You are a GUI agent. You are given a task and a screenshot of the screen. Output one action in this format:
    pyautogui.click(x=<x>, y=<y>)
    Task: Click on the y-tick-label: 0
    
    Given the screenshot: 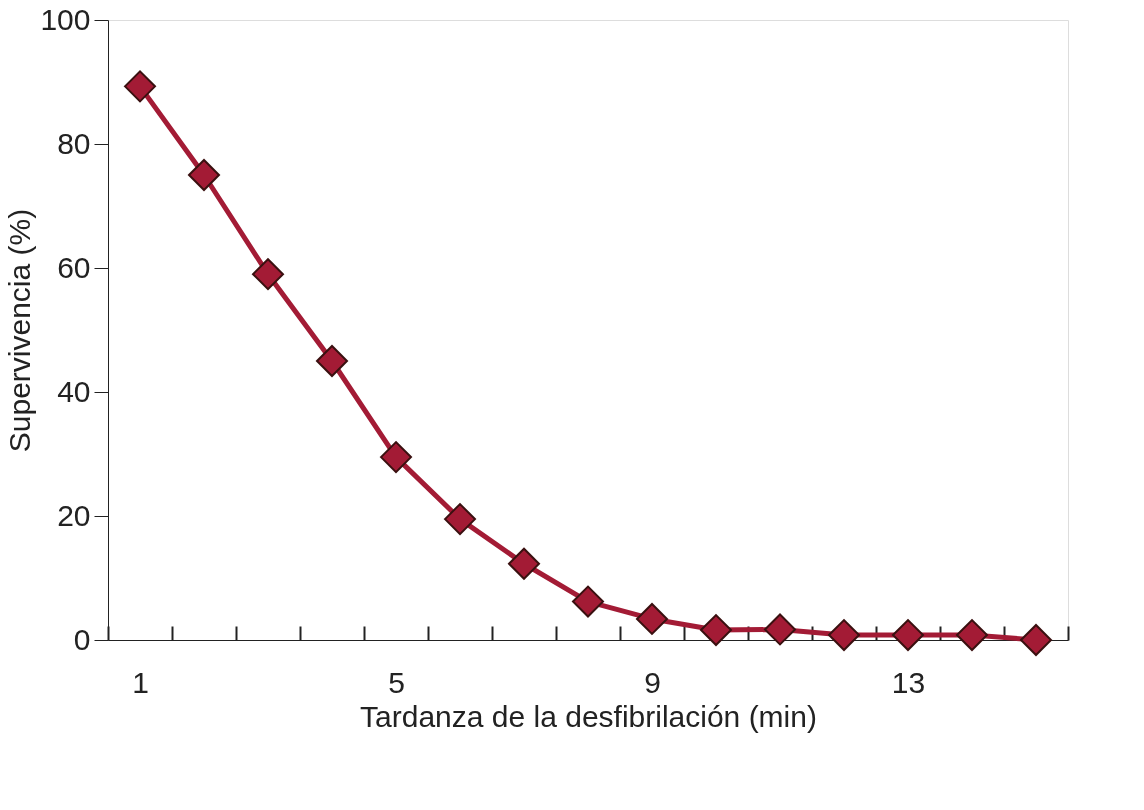 What is the action you would take?
    pyautogui.click(x=82, y=639)
    